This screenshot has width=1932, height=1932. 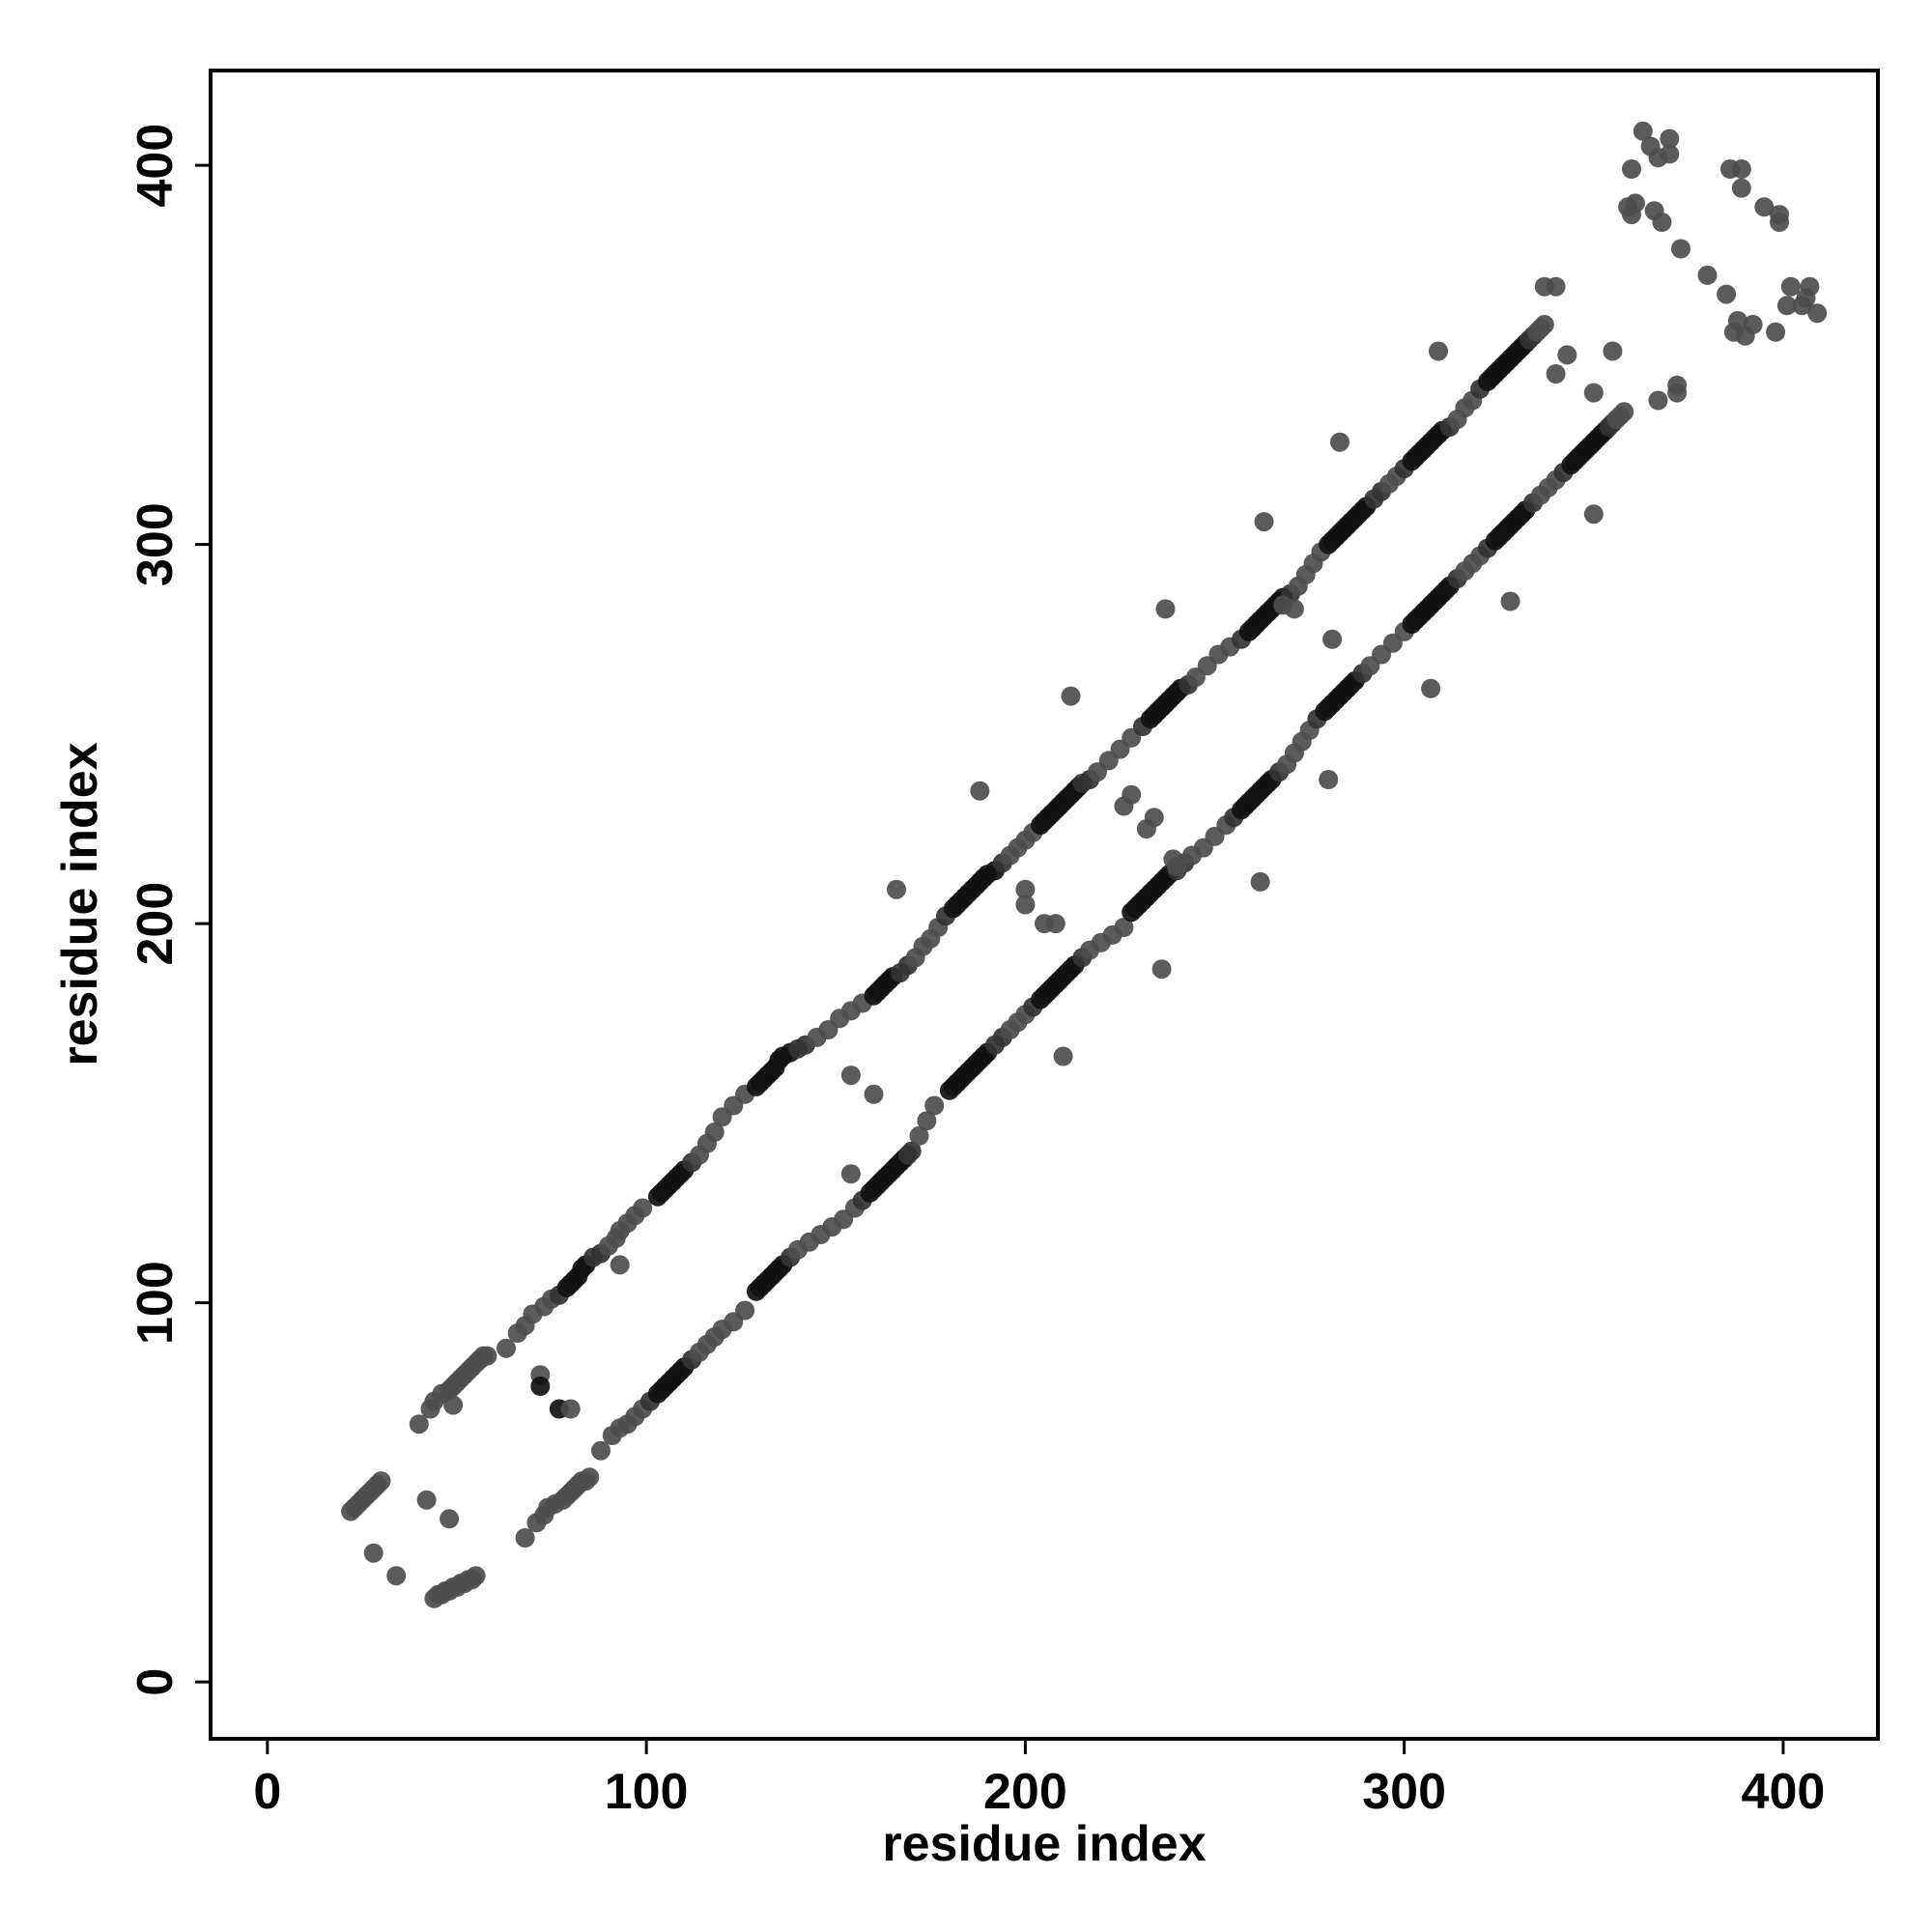 What do you see at coordinates (1784, 1792) in the screenshot?
I see `x-tick-label: 400` at bounding box center [1784, 1792].